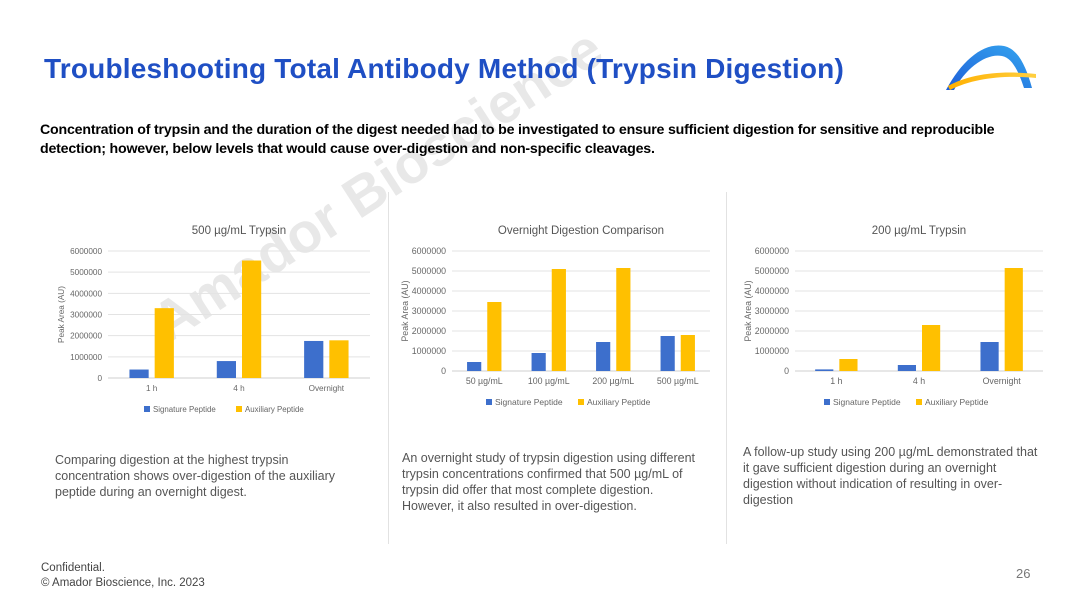 The height and width of the screenshot is (608, 1080). What do you see at coordinates (991, 67) in the screenshot?
I see `company-logo-icon` at bounding box center [991, 67].